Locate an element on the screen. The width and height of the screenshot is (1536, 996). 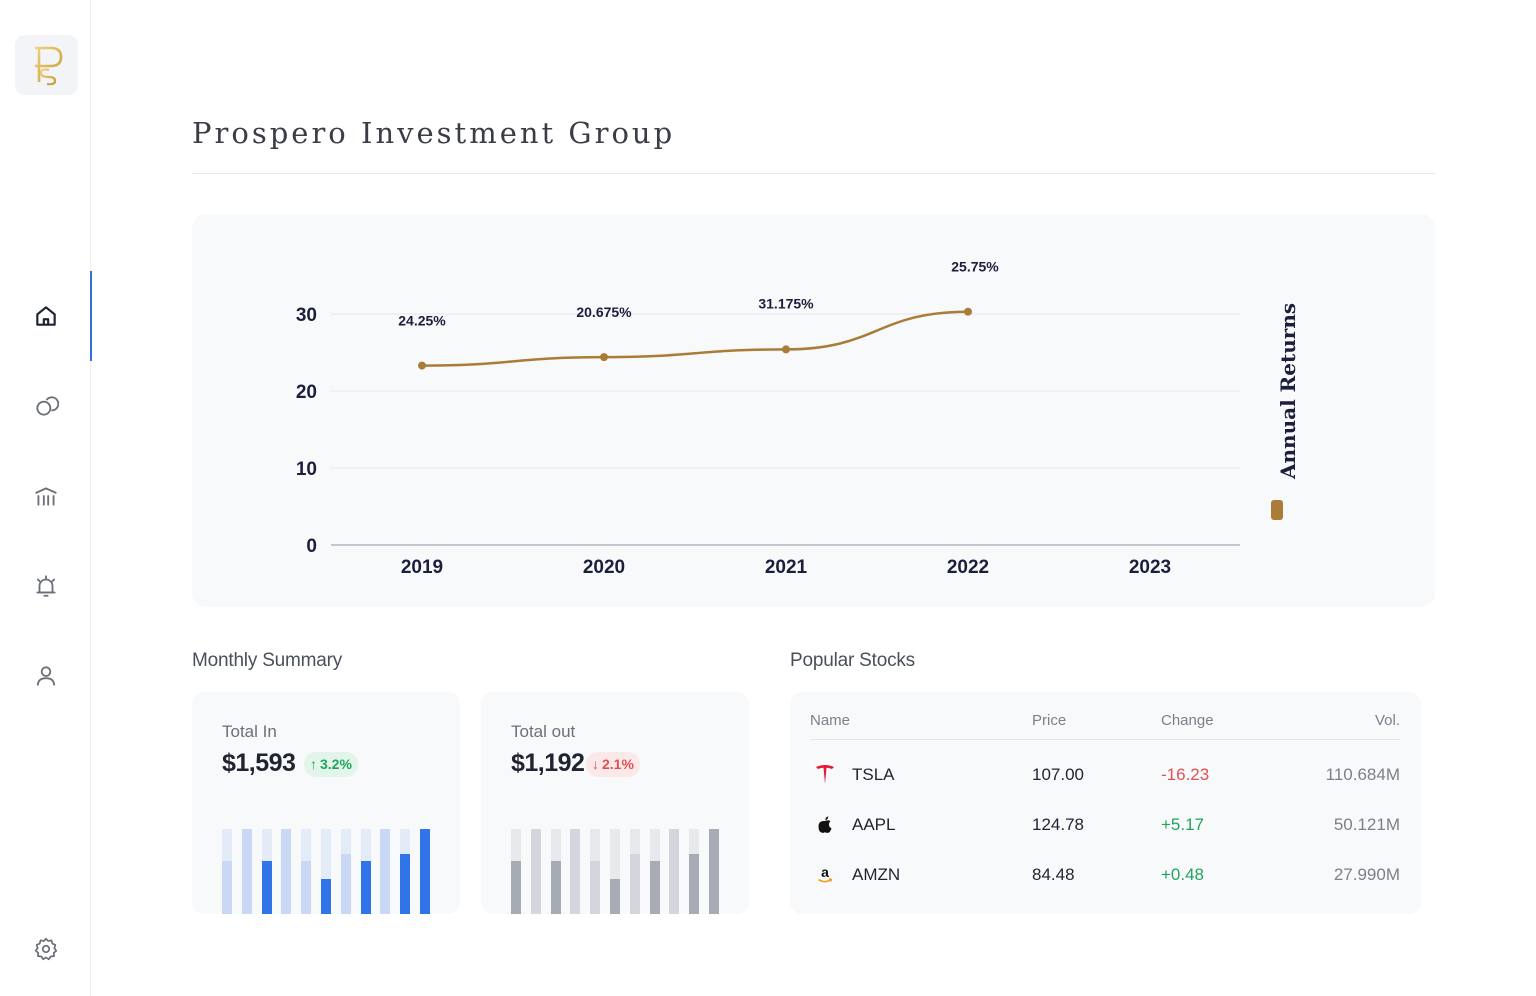
data-label: 25.75% is located at coordinates (975, 267).